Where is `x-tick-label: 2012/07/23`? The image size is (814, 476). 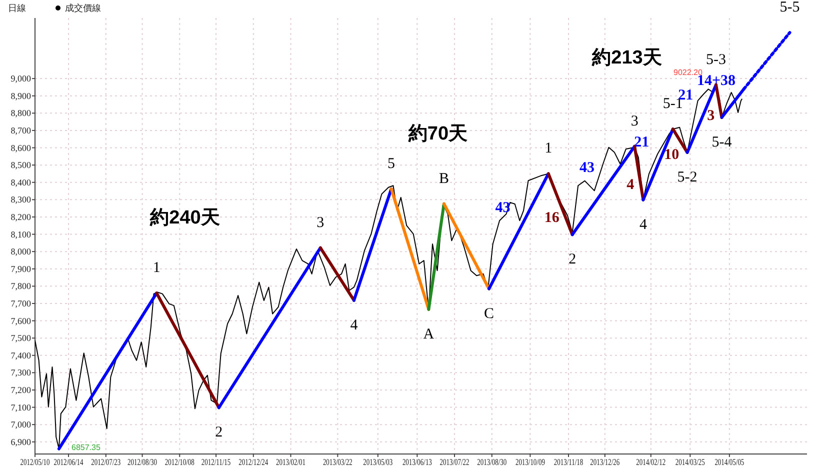
x-tick-label: 2012/07/23 is located at coordinates (106, 462).